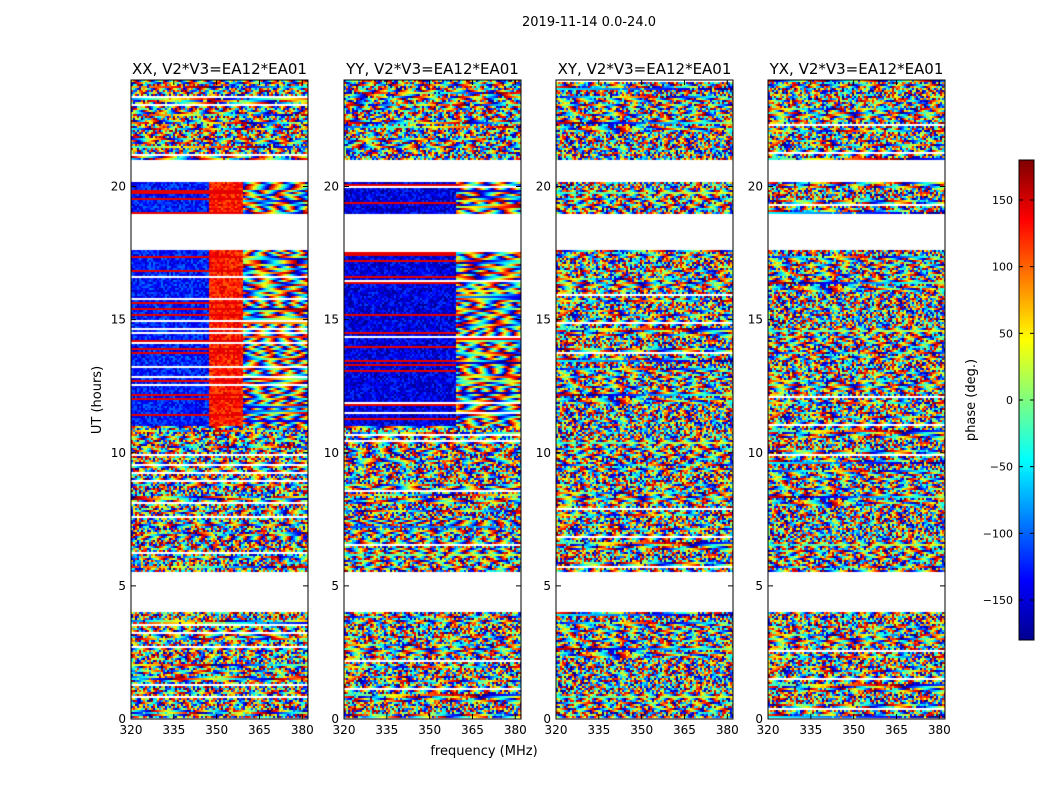  I want to click on y-axis-label: UT (hours), so click(97, 400).